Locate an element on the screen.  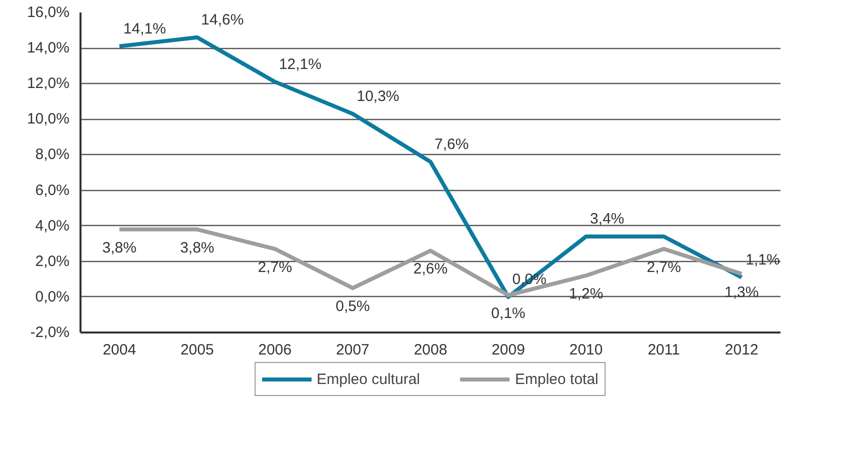
data-label: 7,6% is located at coordinates (451, 144).